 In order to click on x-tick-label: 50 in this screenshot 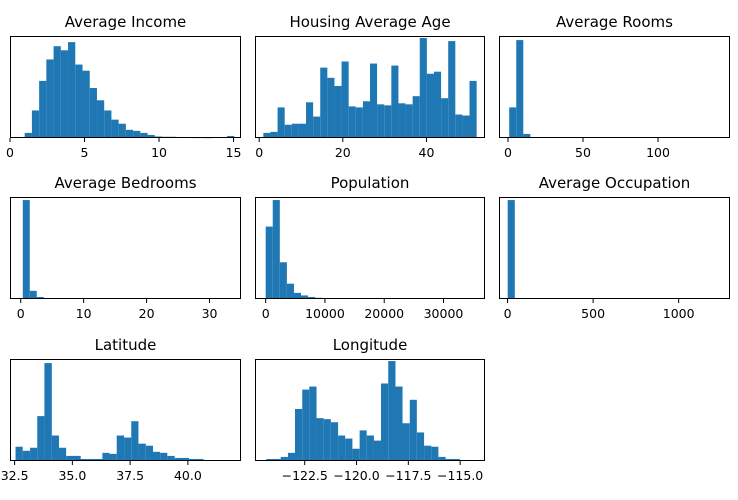, I will do `click(583, 152)`.